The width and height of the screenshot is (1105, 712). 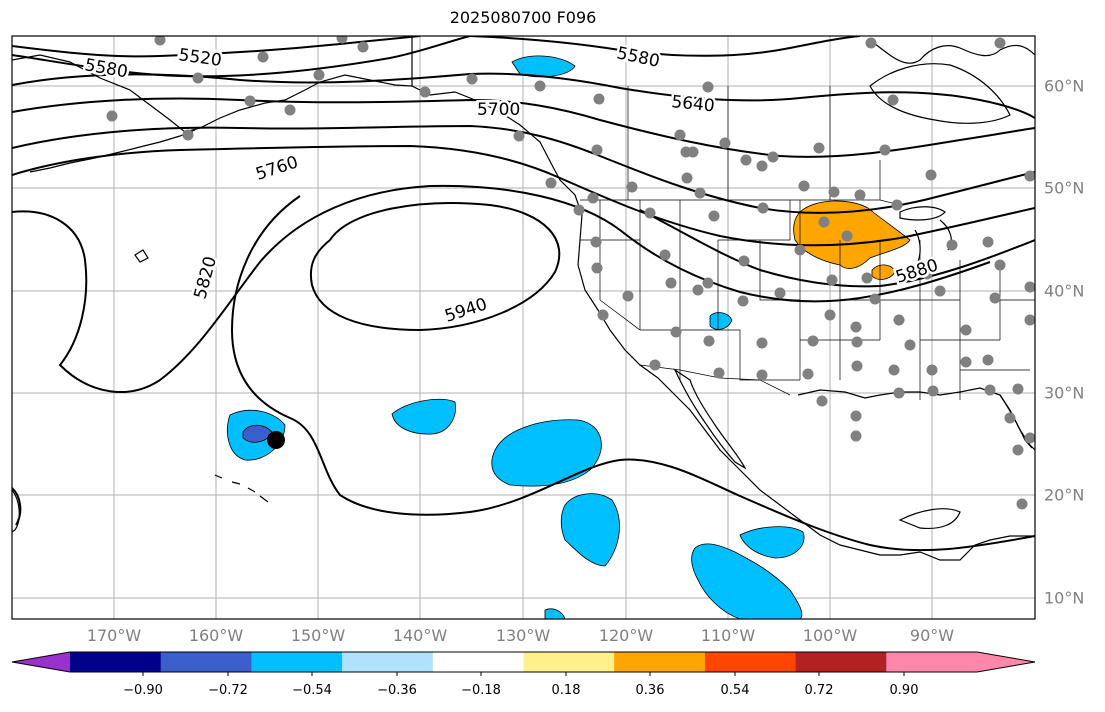 What do you see at coordinates (710, 419) in the screenshot?
I see `baja-peninsula` at bounding box center [710, 419].